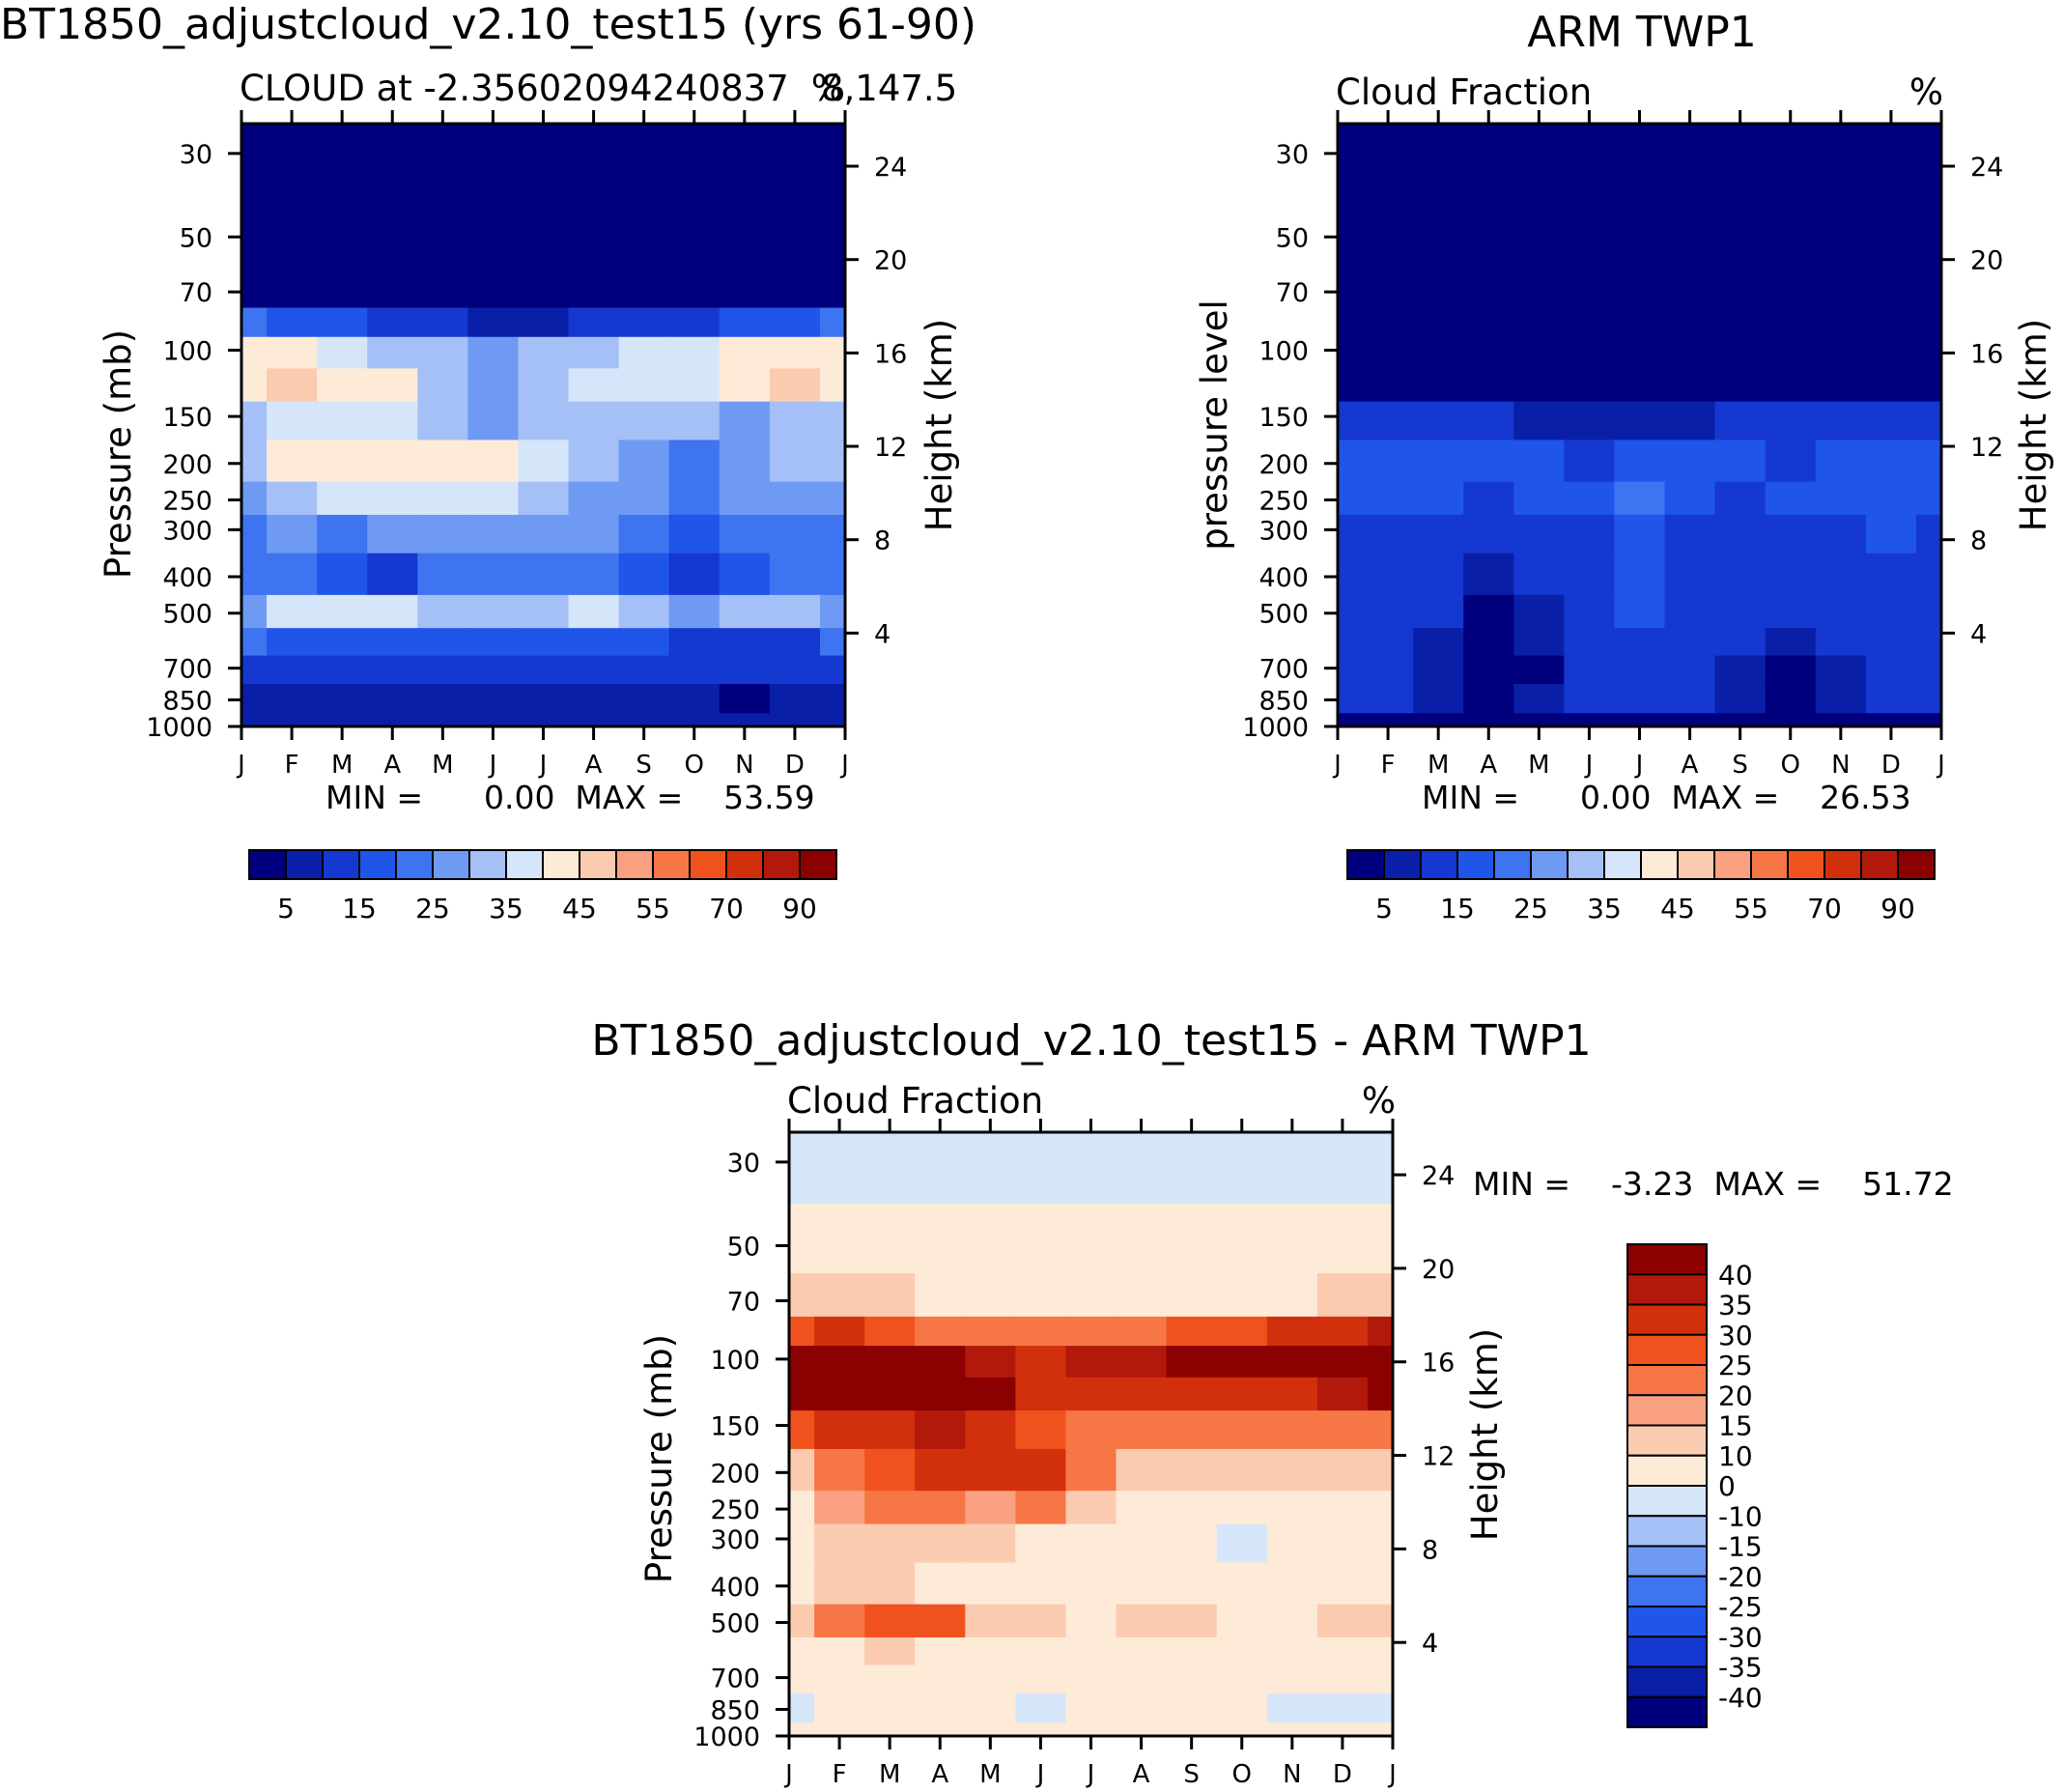 Image resolution: width=2064 pixels, height=1792 pixels. What do you see at coordinates (1978, 541) in the screenshot?
I see `y-right-tick-label: 8` at bounding box center [1978, 541].